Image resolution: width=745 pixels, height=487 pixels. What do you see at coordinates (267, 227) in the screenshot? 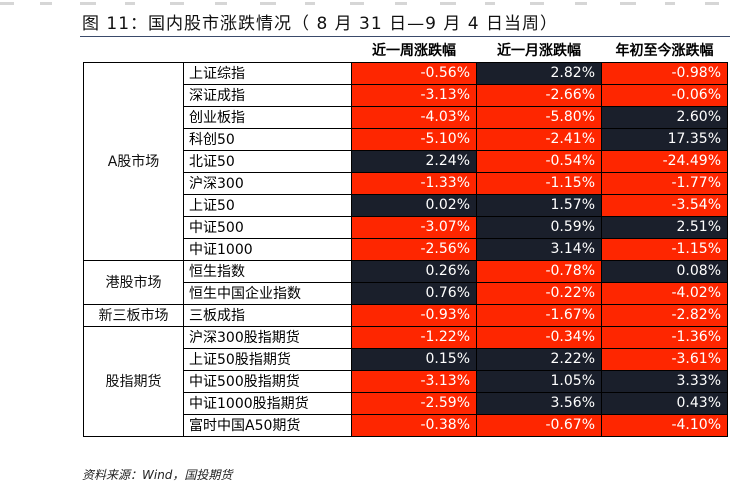
I see `index-name-cell: 中证500` at bounding box center [267, 227].